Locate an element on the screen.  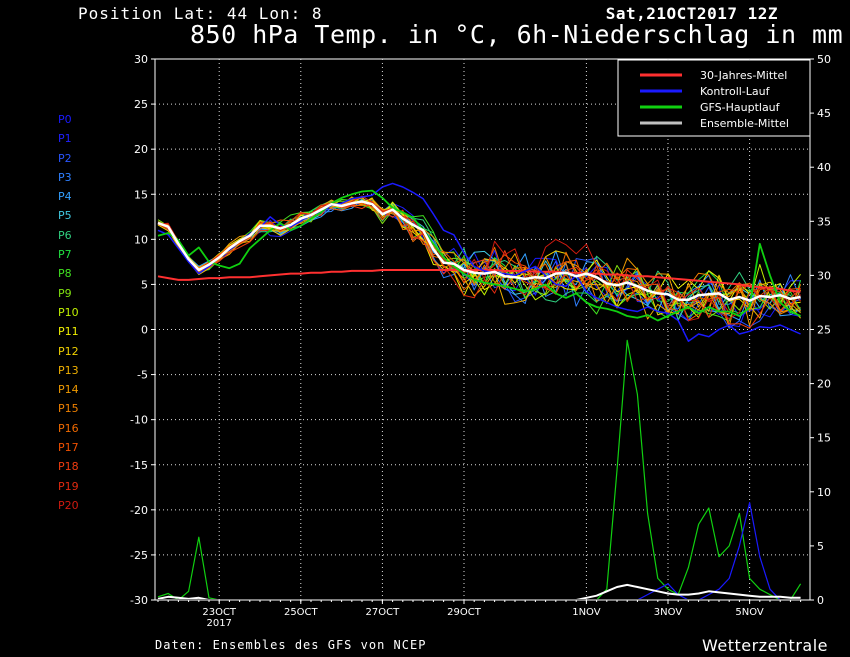
x-tick-label: 1NOV is located at coordinates (586, 612).